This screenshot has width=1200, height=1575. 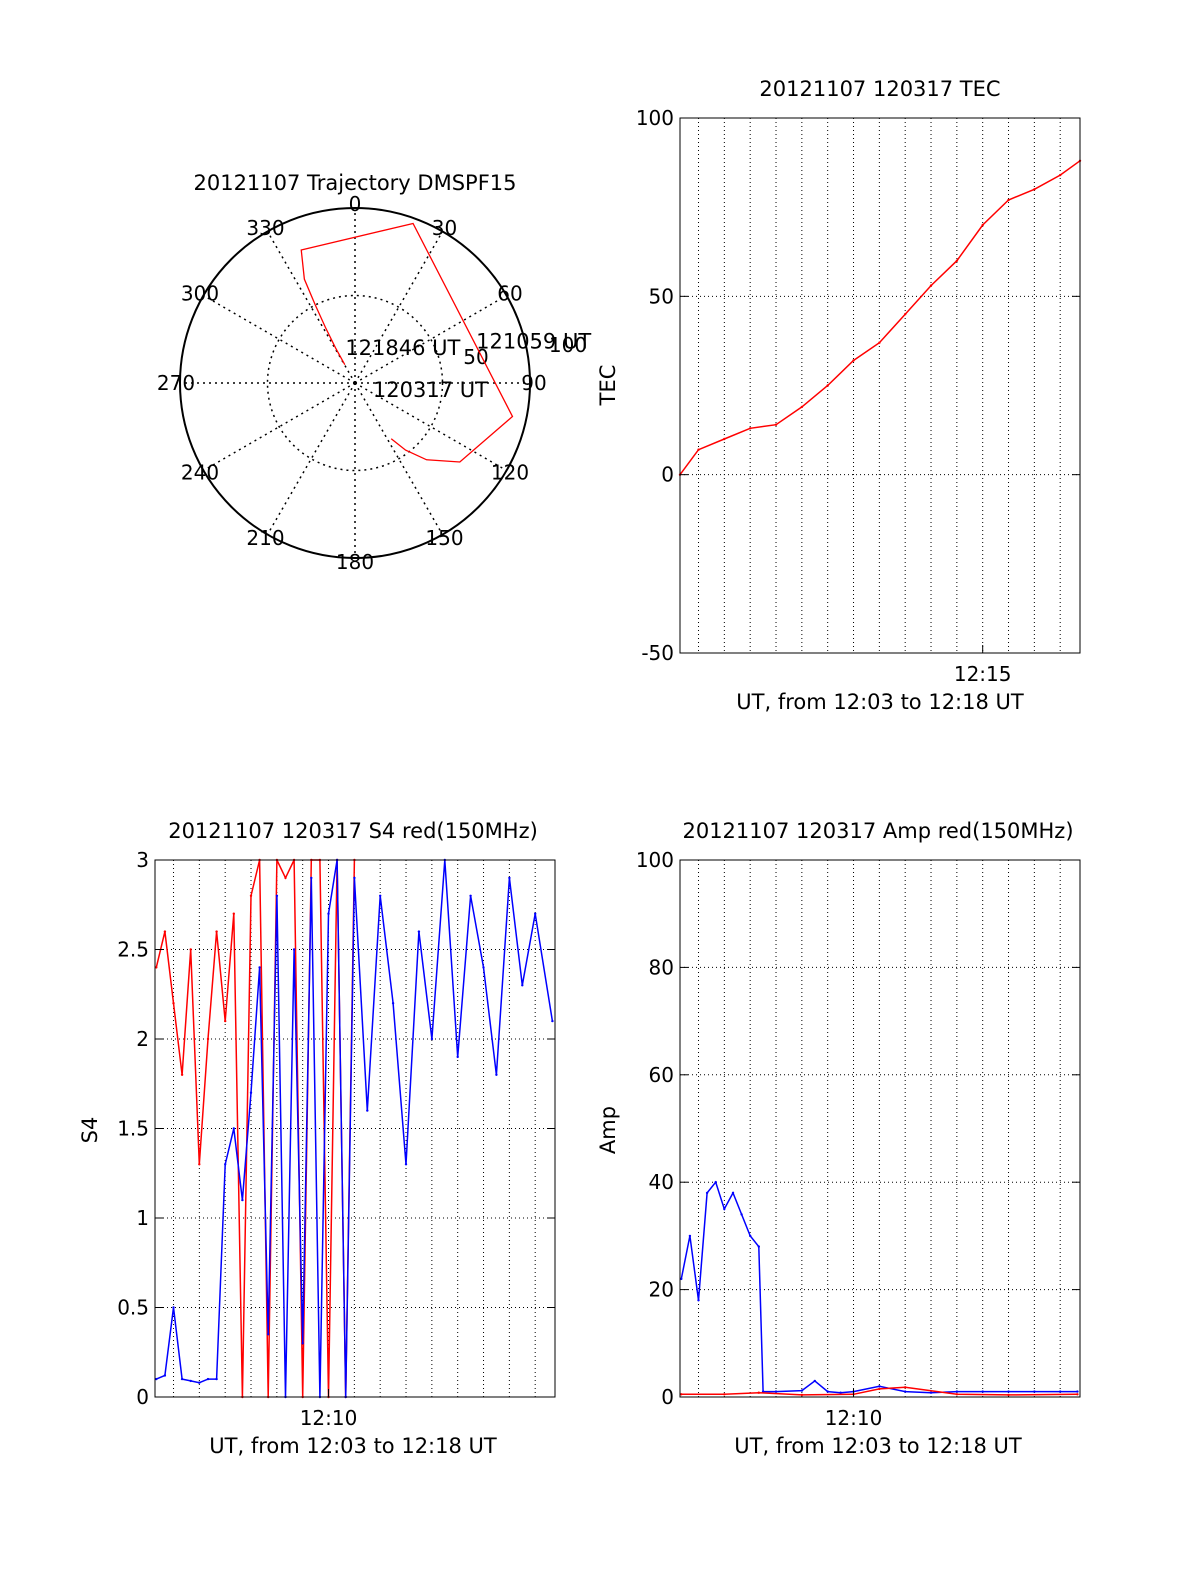 What do you see at coordinates (509, 294) in the screenshot?
I see `polar-angle-label: 60` at bounding box center [509, 294].